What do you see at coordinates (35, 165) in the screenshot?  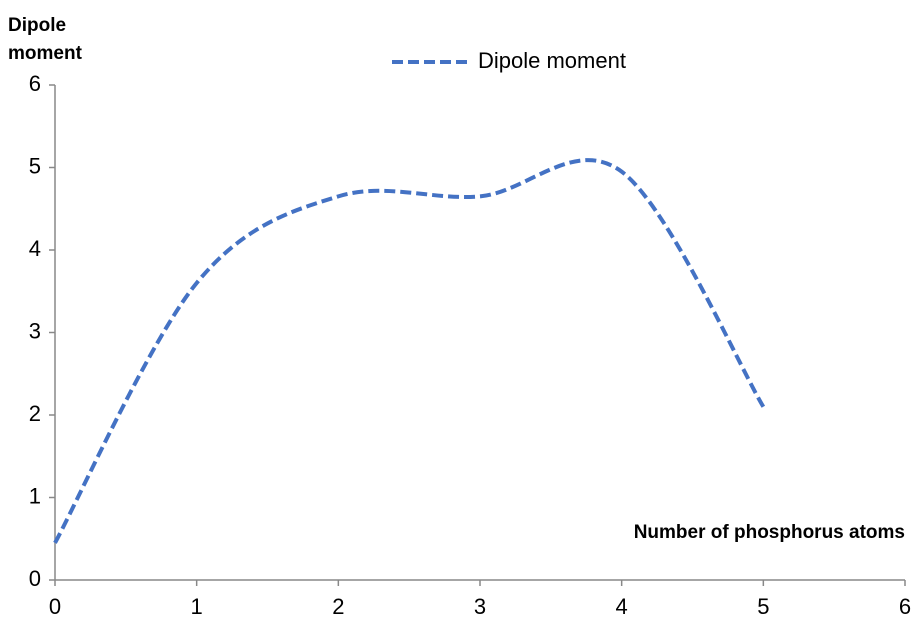 I see `y-tick-label: 5` at bounding box center [35, 165].